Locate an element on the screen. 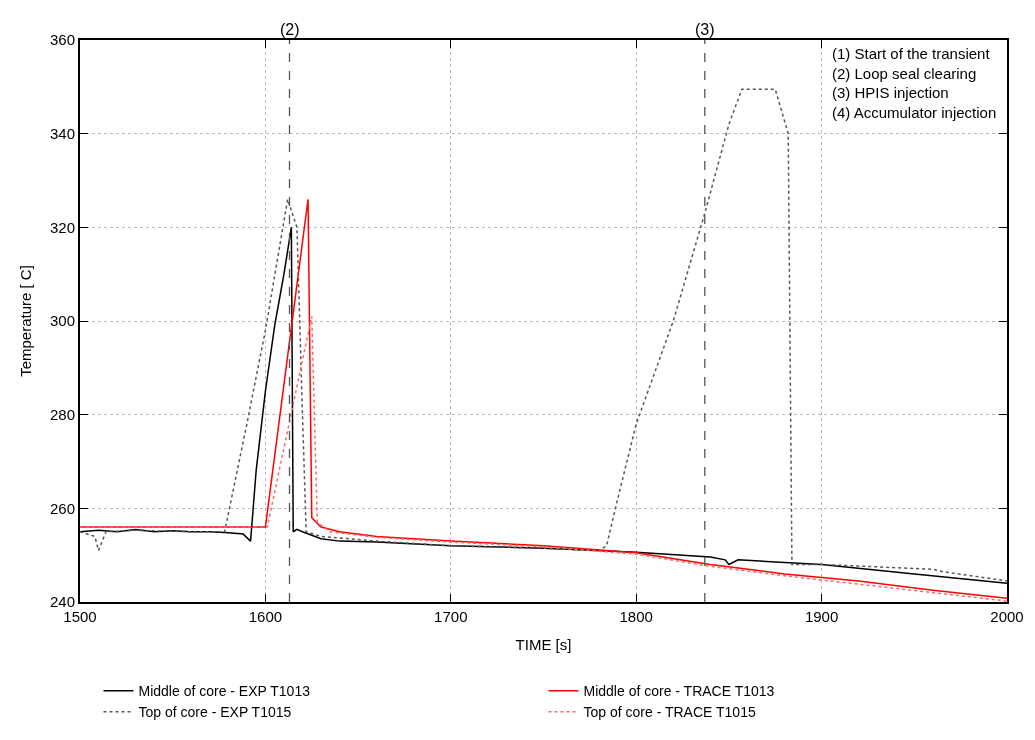 The height and width of the screenshot is (740, 1035). x-tick-label: 1800 is located at coordinates (636, 616).